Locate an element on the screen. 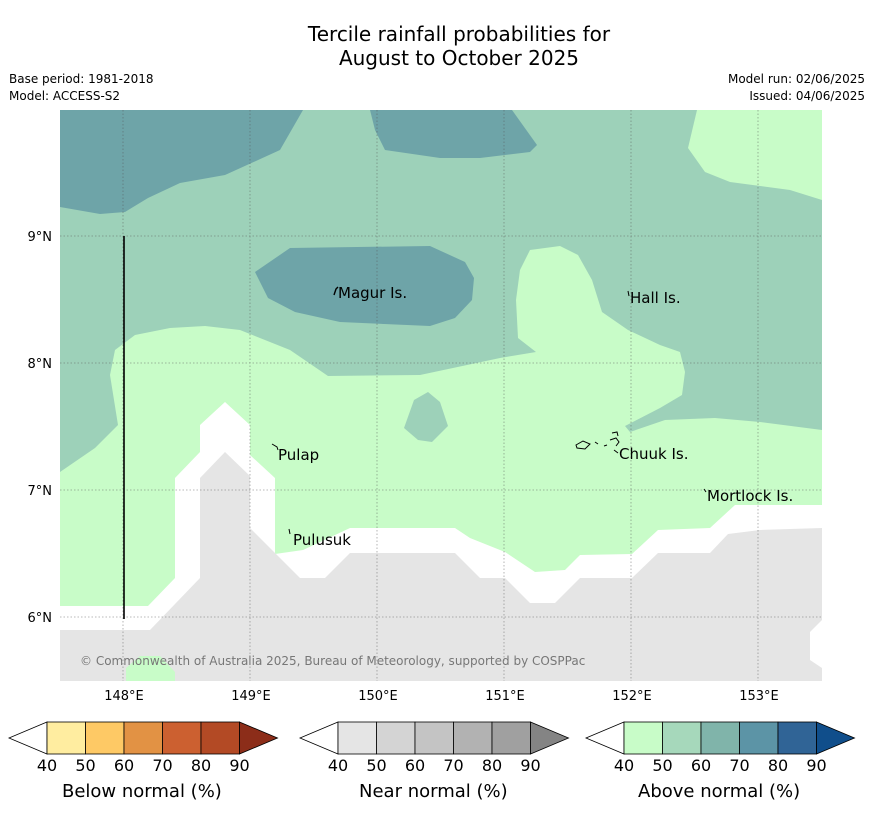 This screenshot has width=873, height=816. above-normal-tick-label: 60 is located at coordinates (701, 765).